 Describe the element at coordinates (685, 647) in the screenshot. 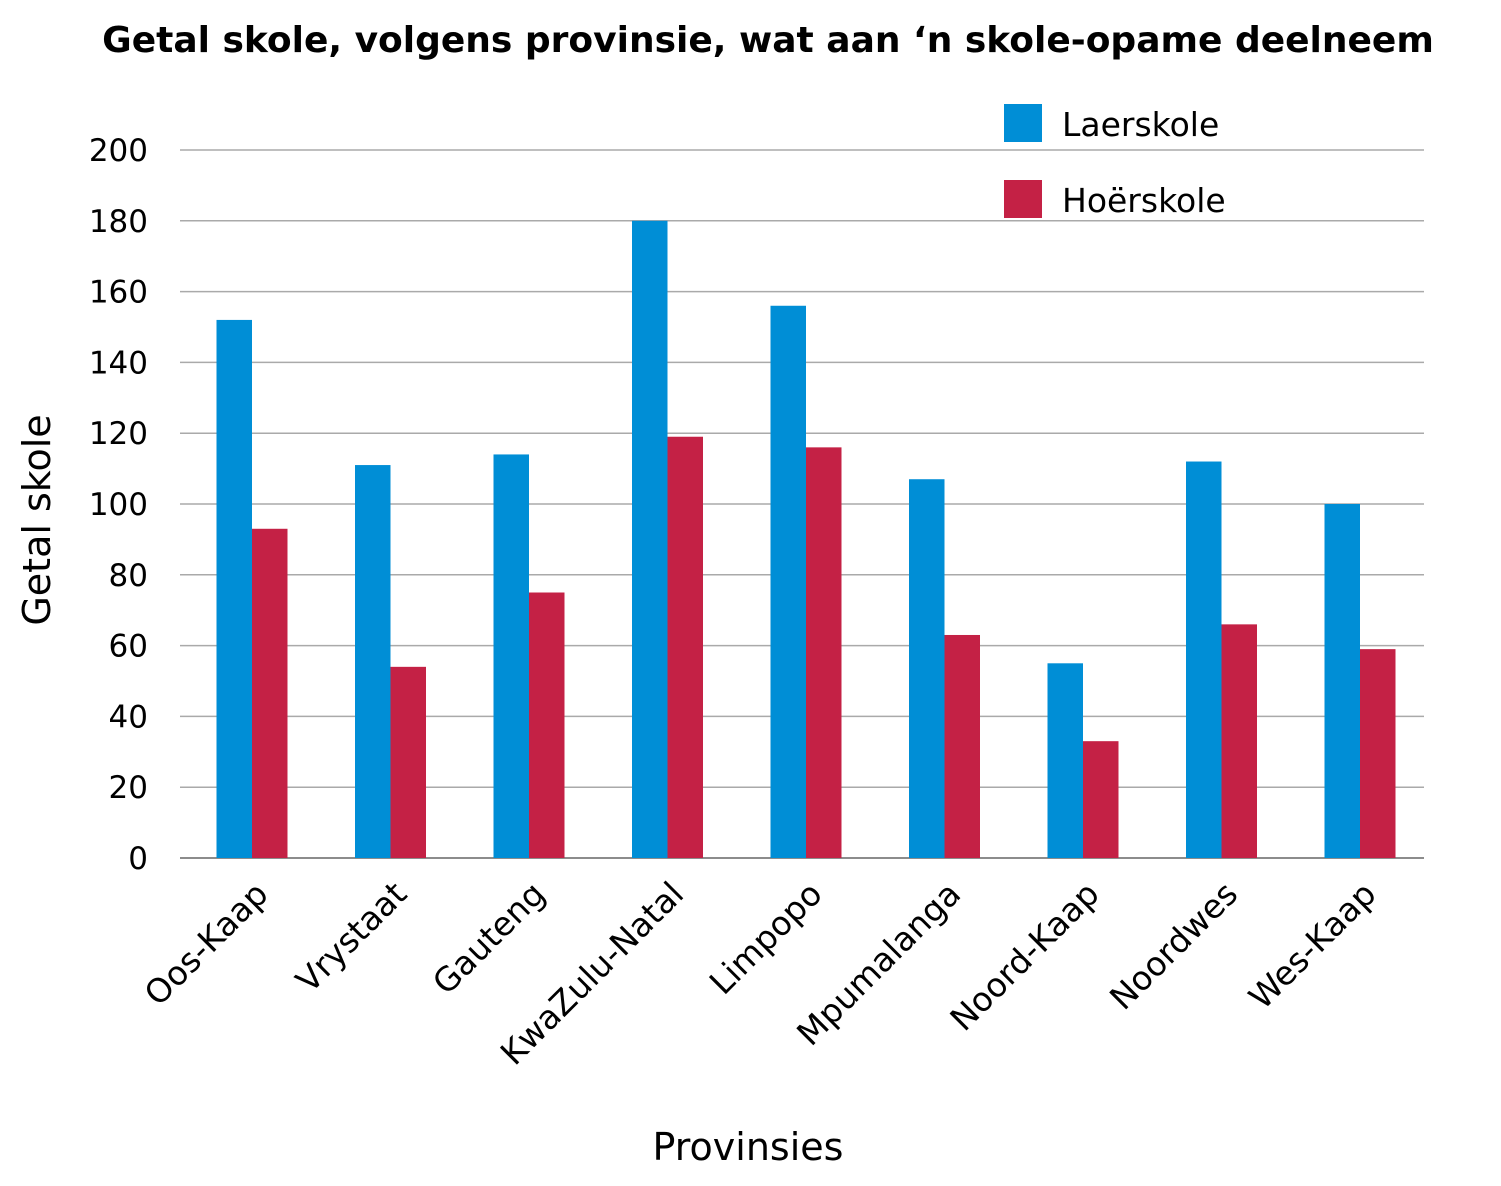

I see `bar-ho-rskole-kwazulu-natal` at that location.